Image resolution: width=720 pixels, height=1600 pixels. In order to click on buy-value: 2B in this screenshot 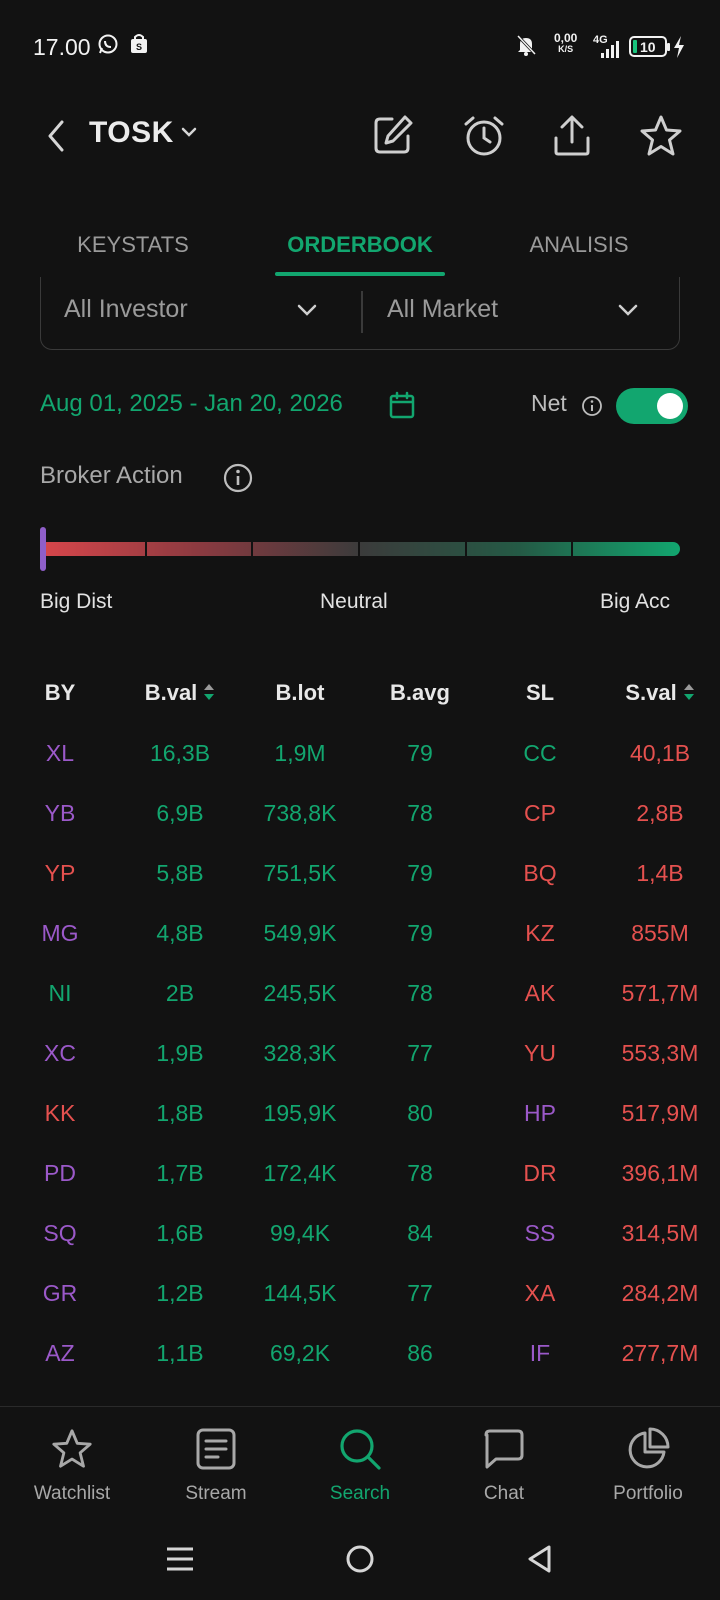, I will do `click(180, 993)`.